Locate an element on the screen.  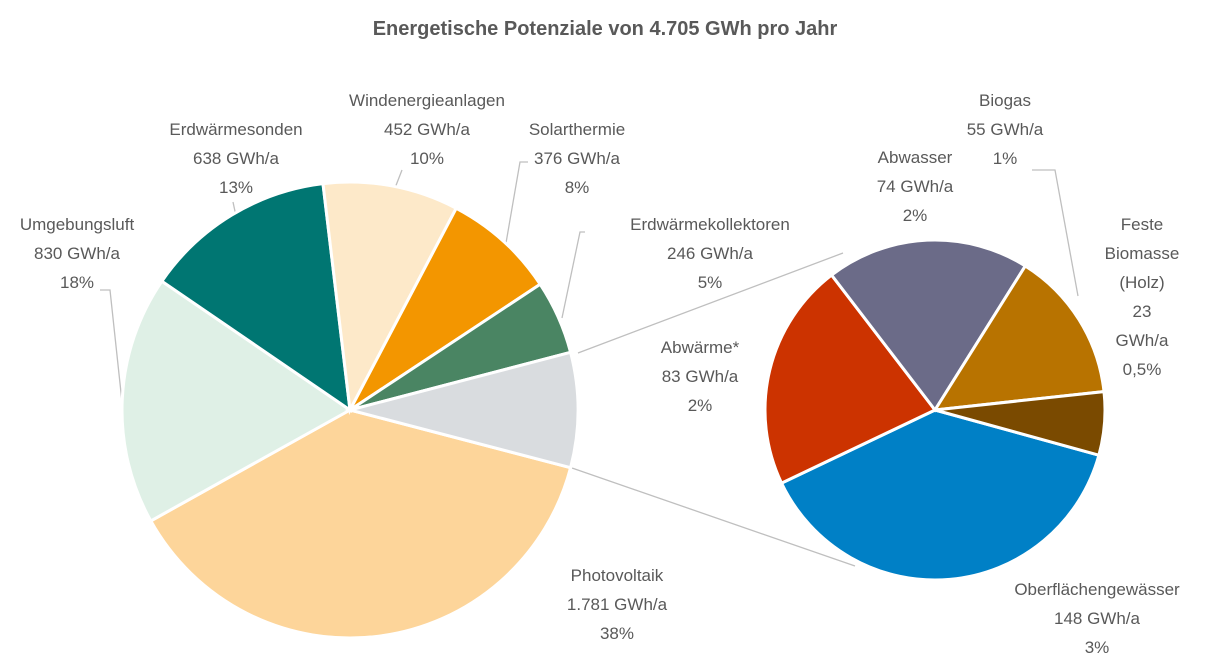
data-label: 638 GWh/a is located at coordinates (236, 158).